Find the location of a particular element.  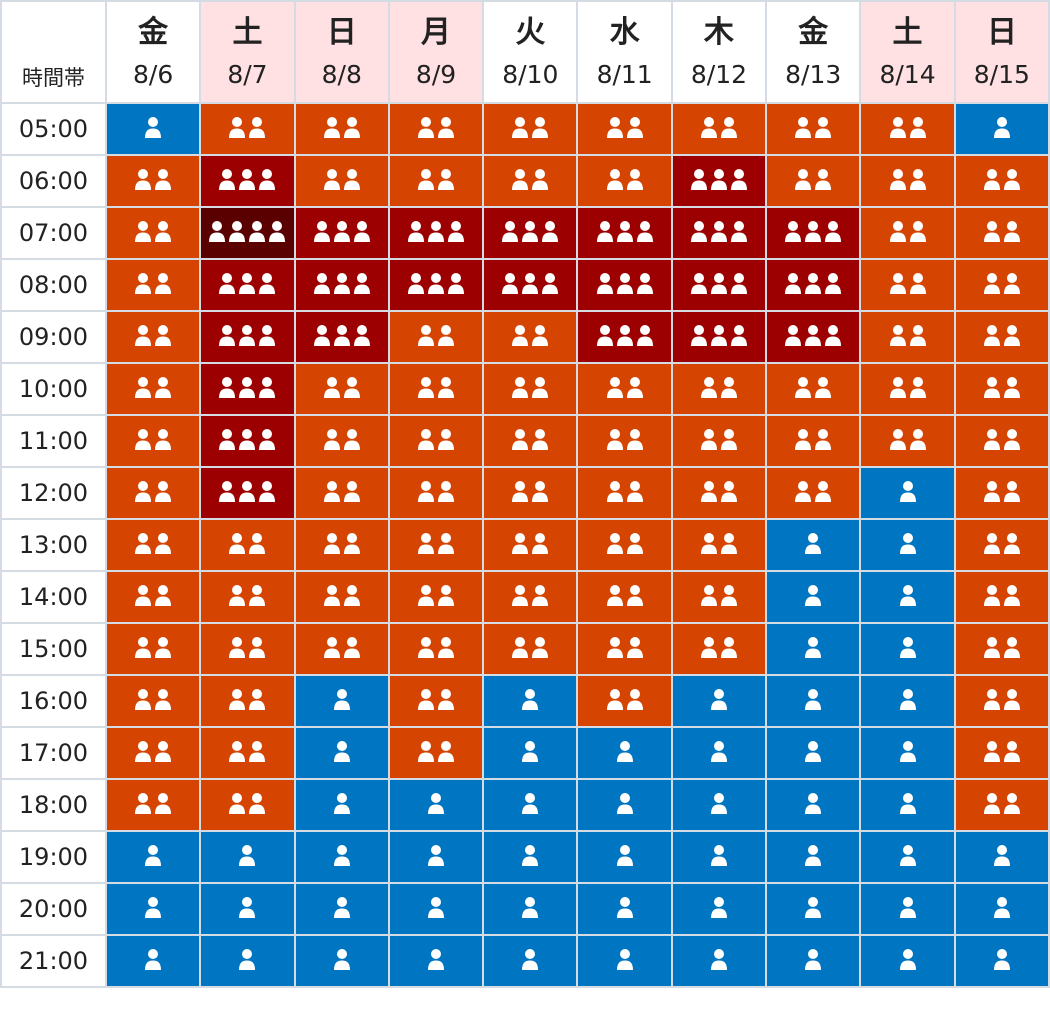

day-header: 月 8/9 is located at coordinates (436, 52).